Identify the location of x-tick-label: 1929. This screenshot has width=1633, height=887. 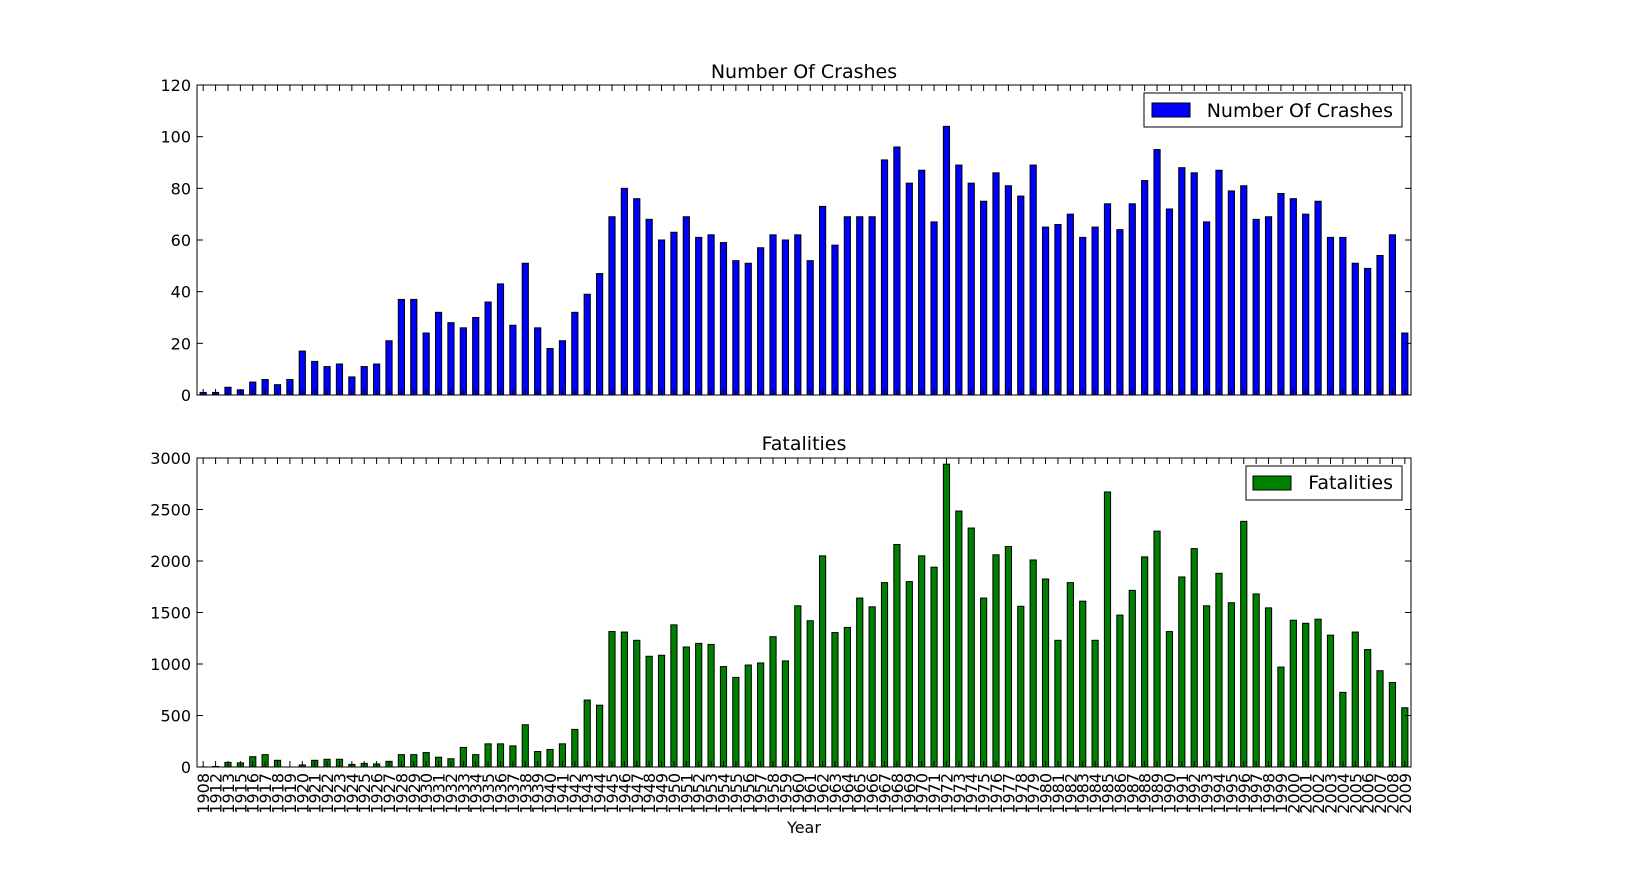
(414, 793).